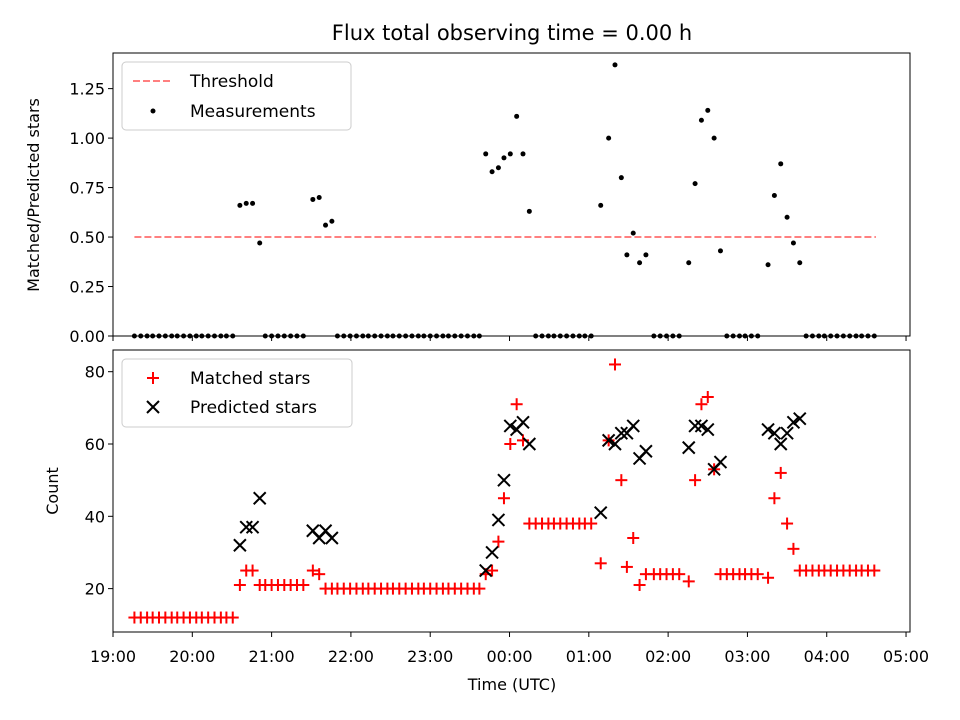 This screenshot has width=960, height=720. Describe the element at coordinates (253, 112) in the screenshot. I see `measurements-legend-label: Measurements` at that location.